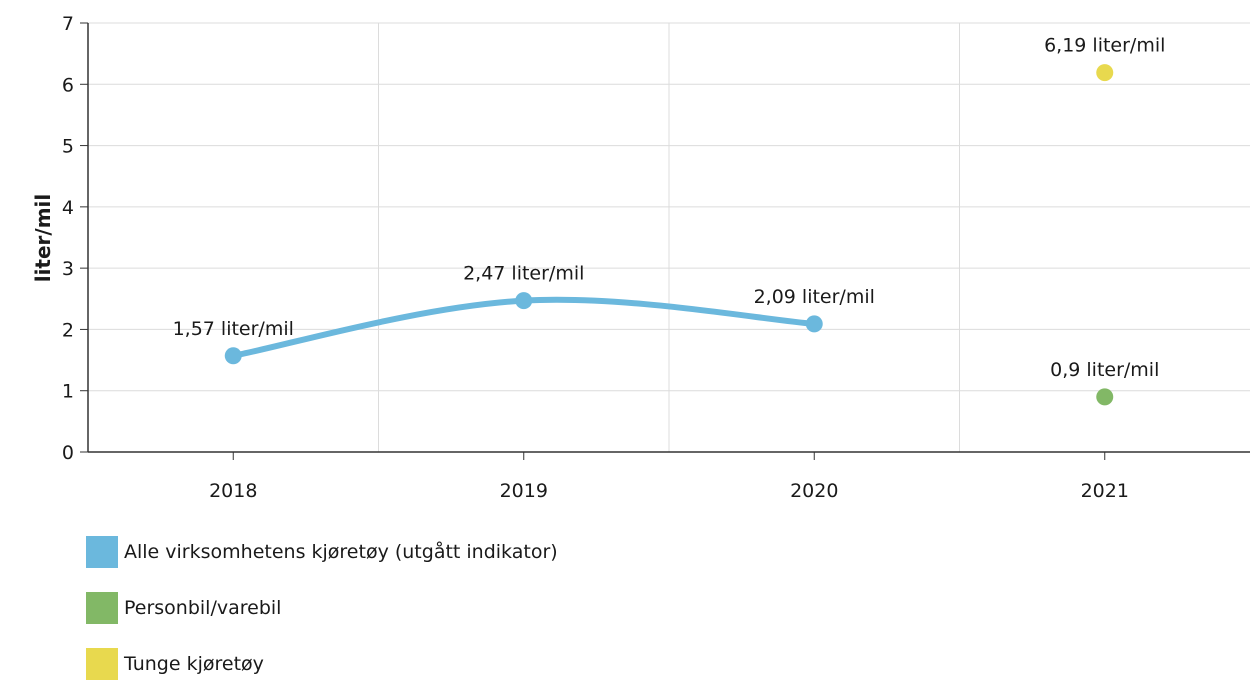  What do you see at coordinates (524, 491) in the screenshot?
I see `x-tick-label: 2019` at bounding box center [524, 491].